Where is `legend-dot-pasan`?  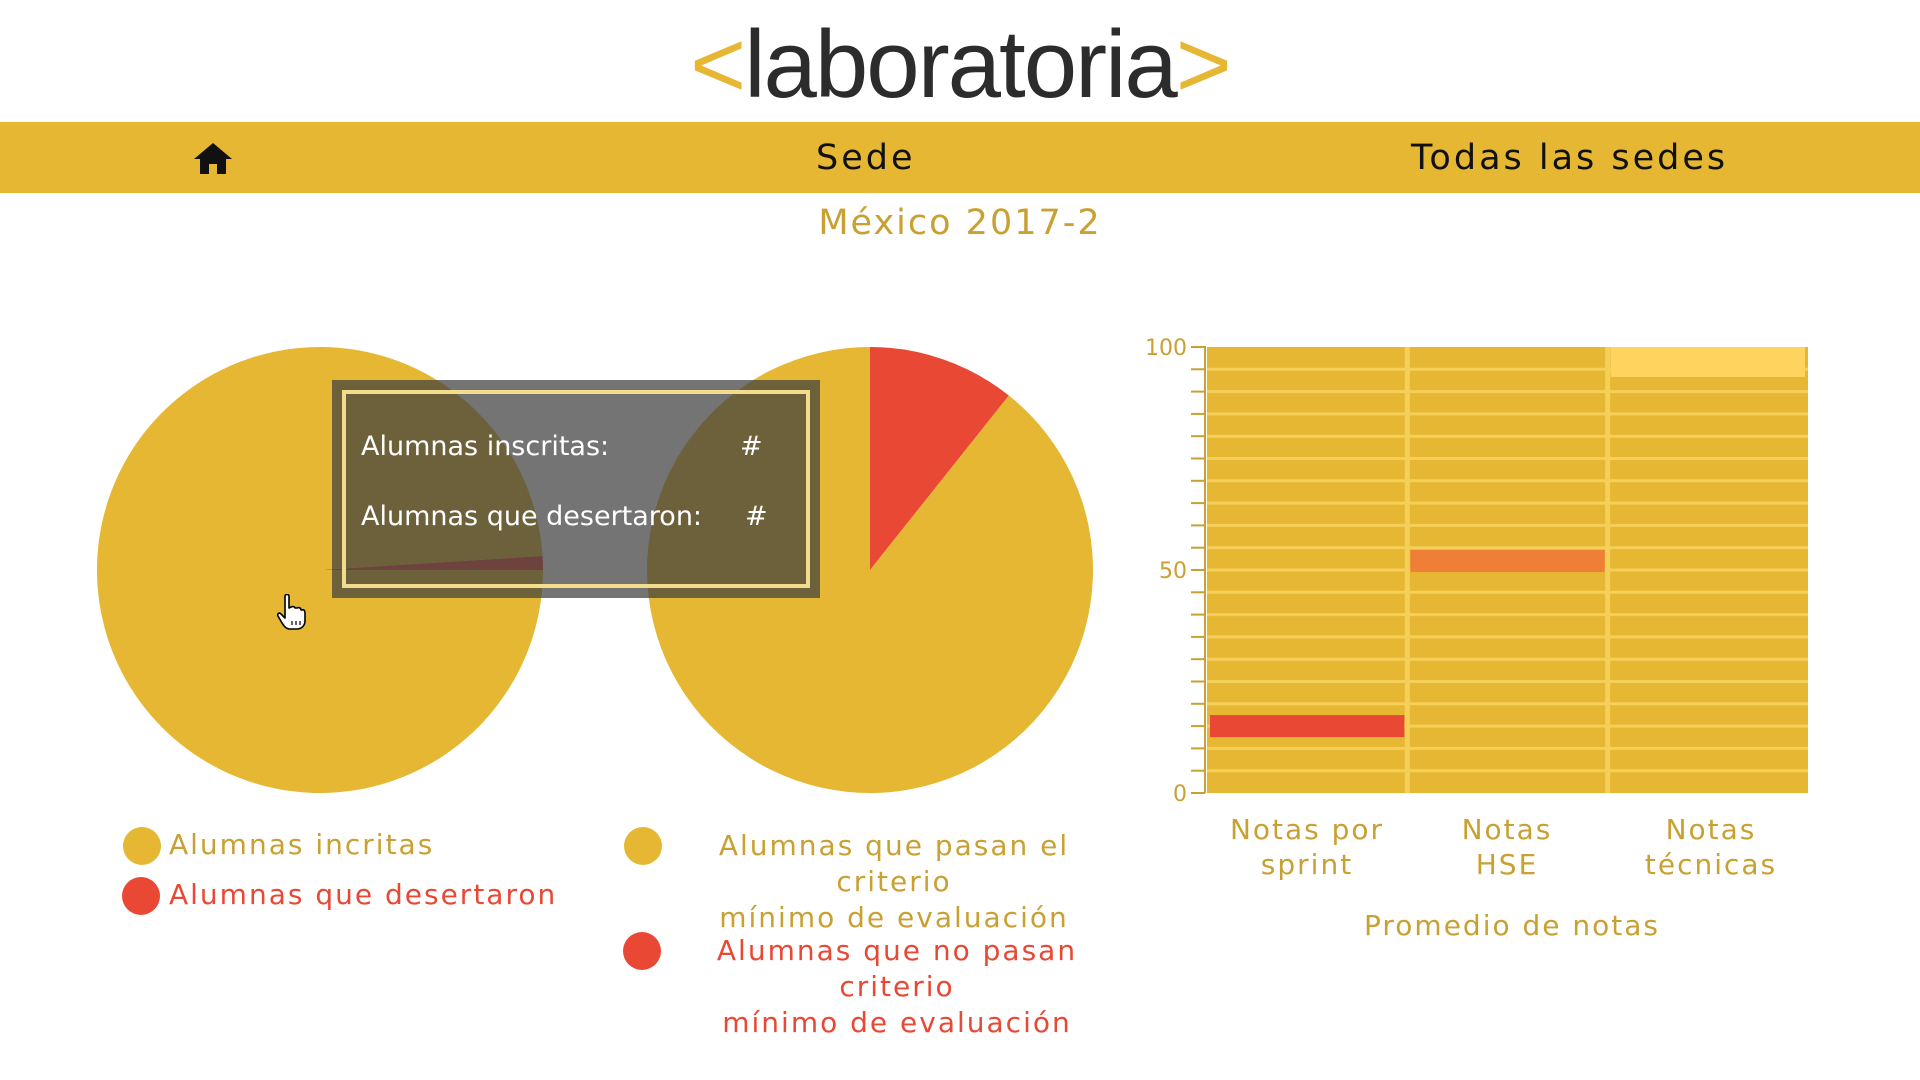
legend-dot-pasan is located at coordinates (643, 846).